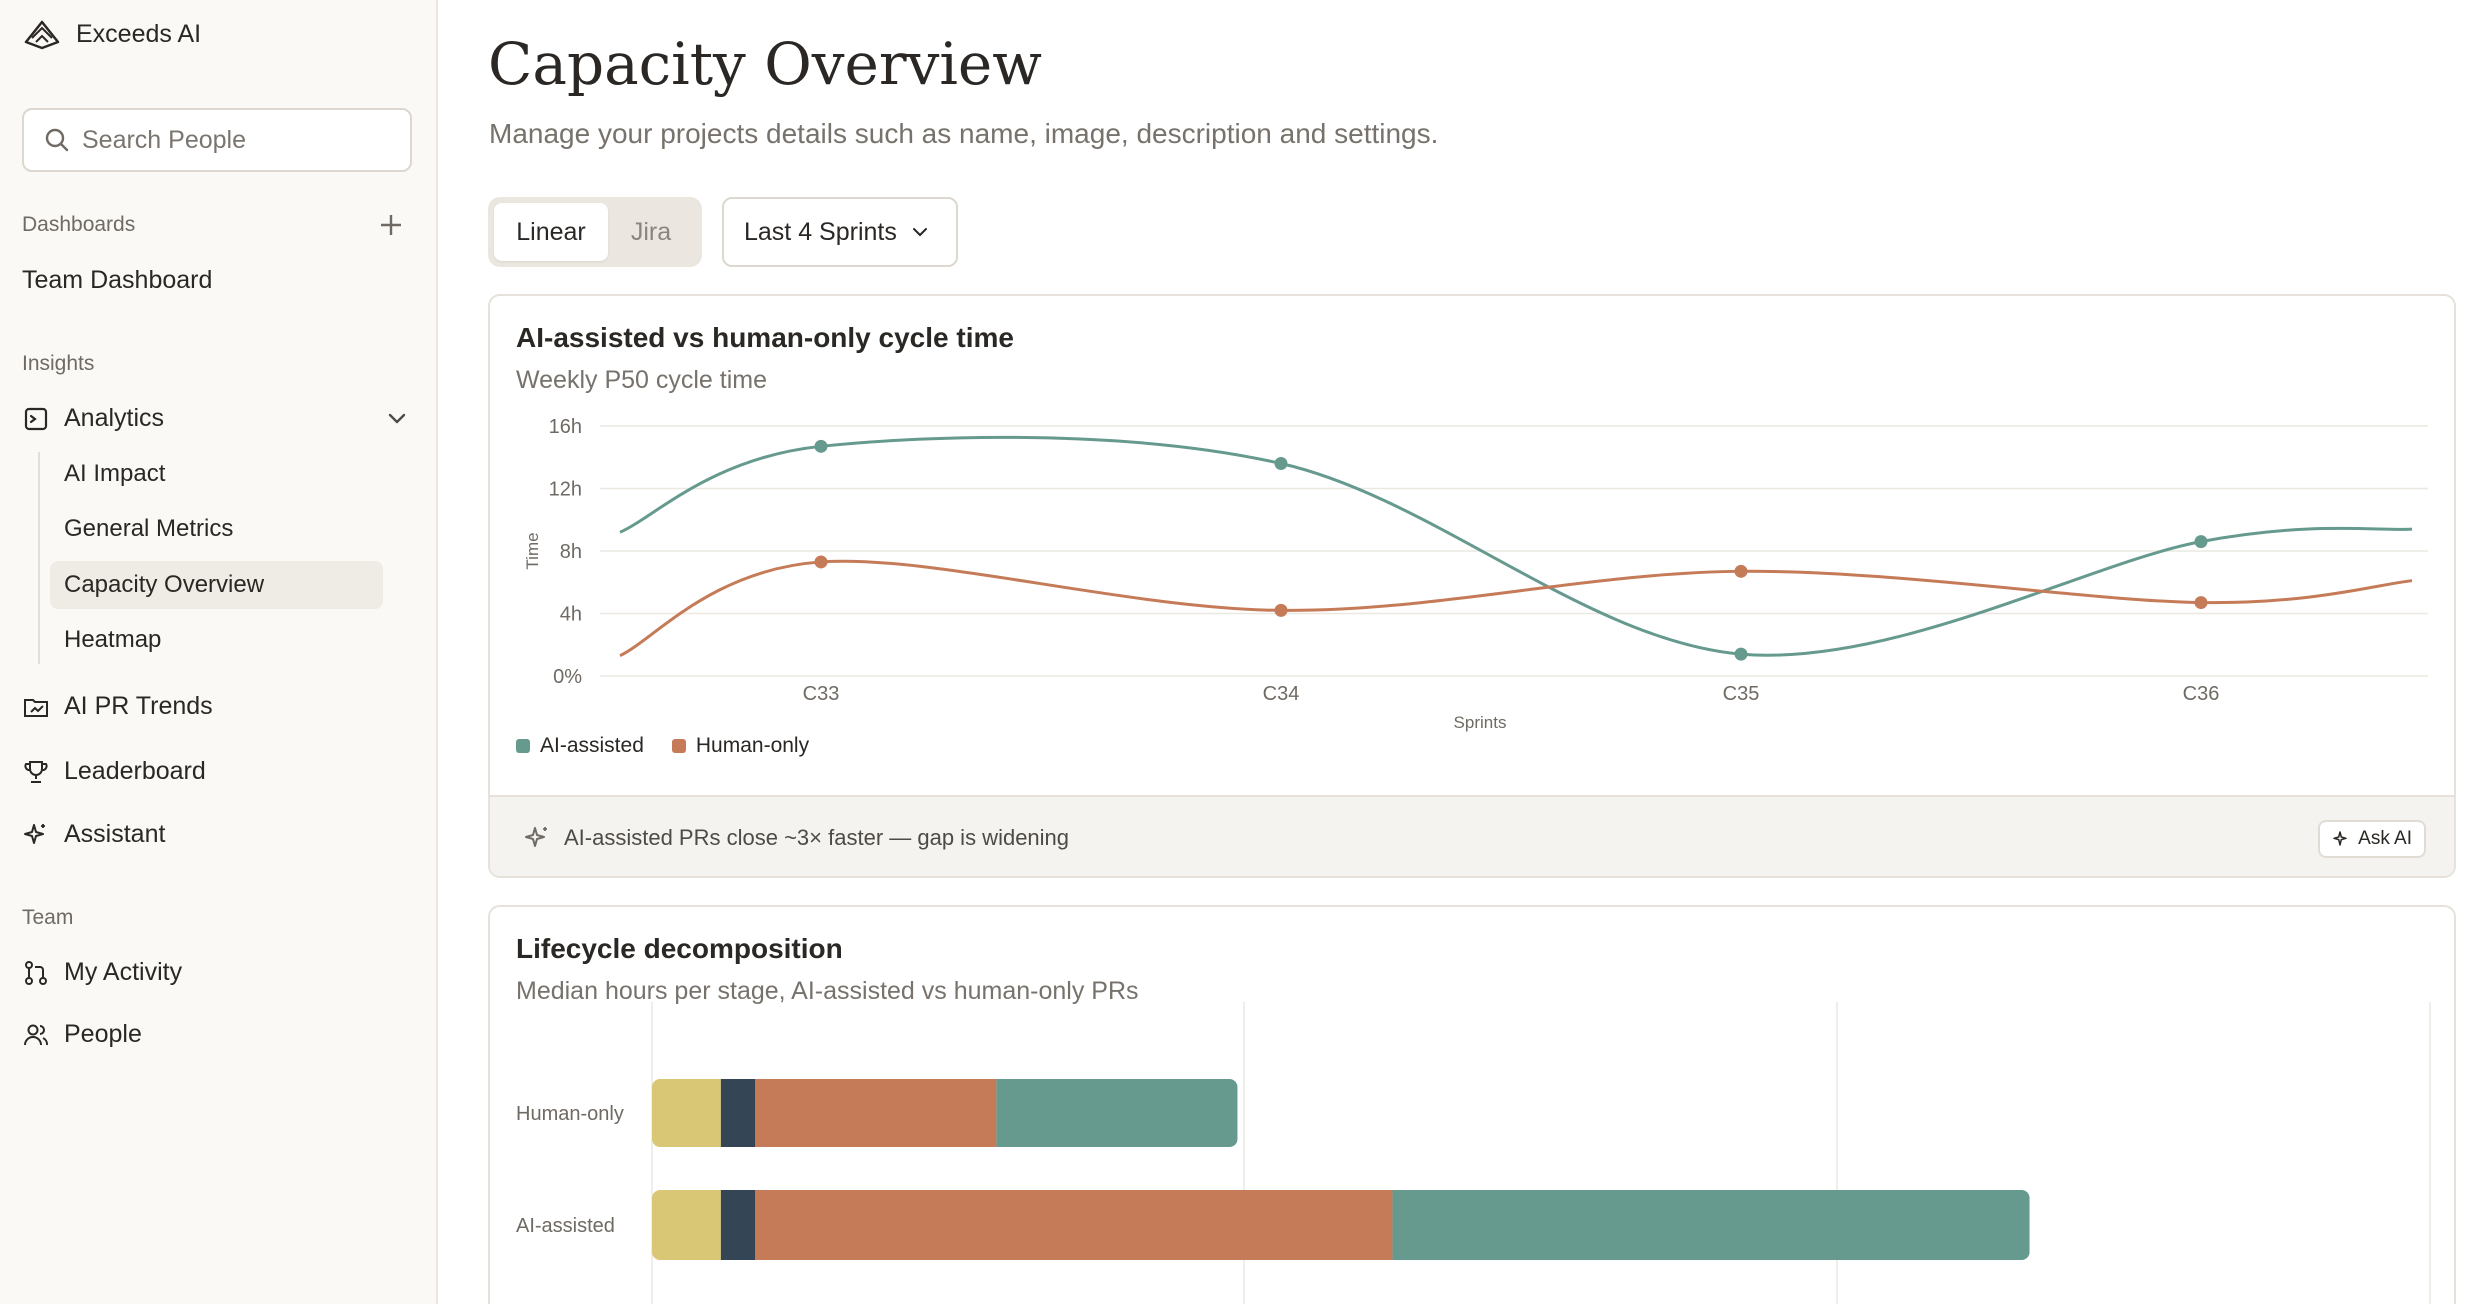  What do you see at coordinates (752, 745) in the screenshot?
I see `legend-label-human: Human-only` at bounding box center [752, 745].